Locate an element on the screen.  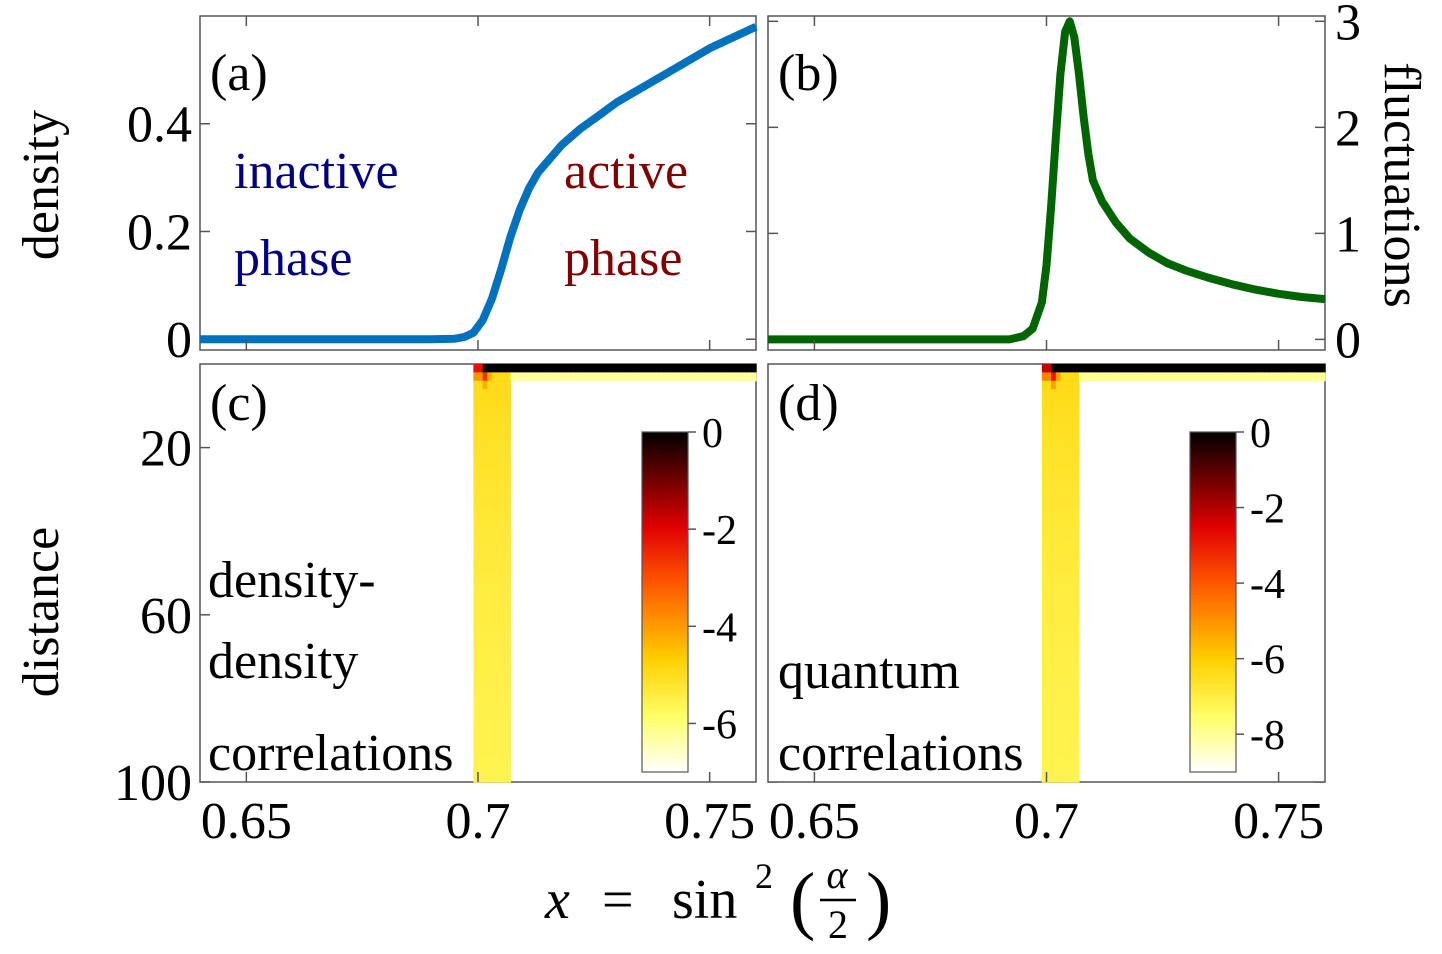
colorbar-gradient is located at coordinates (1213, 602).